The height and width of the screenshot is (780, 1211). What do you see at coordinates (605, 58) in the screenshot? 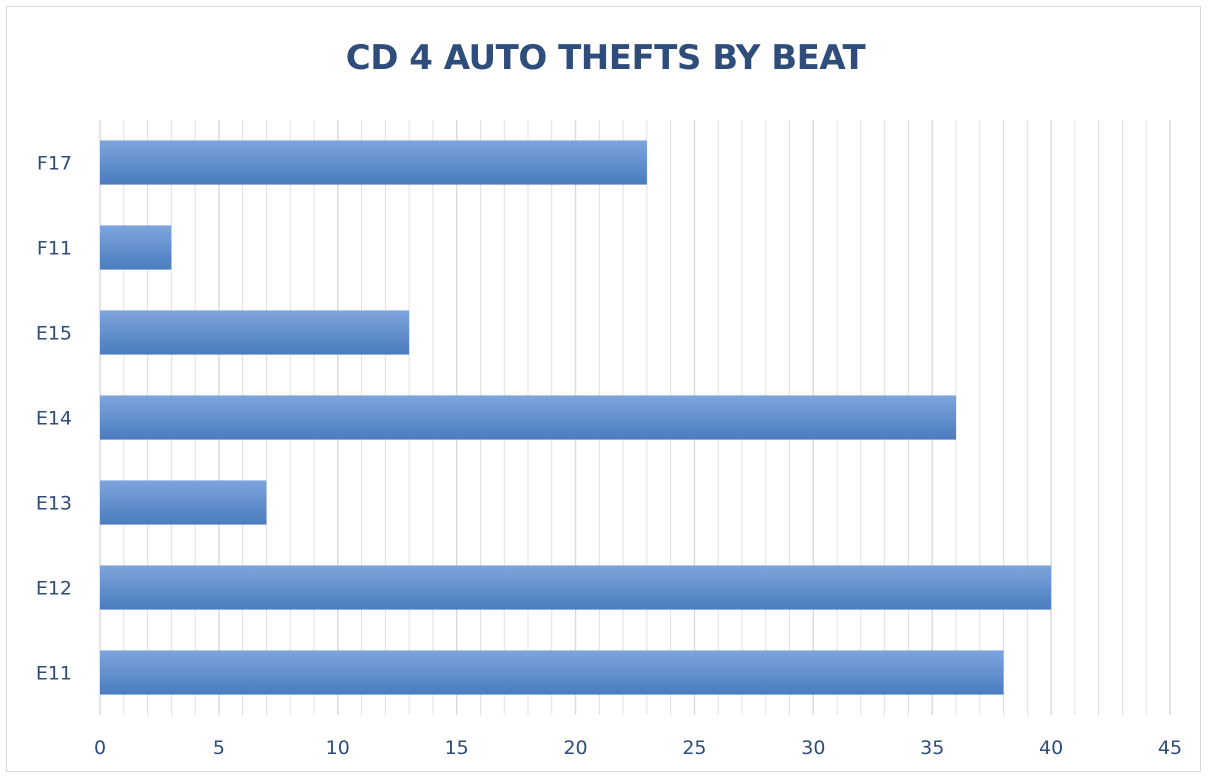
I see `chart-title: CD 4 AUTO THEFTS BY BEAT` at bounding box center [605, 58].